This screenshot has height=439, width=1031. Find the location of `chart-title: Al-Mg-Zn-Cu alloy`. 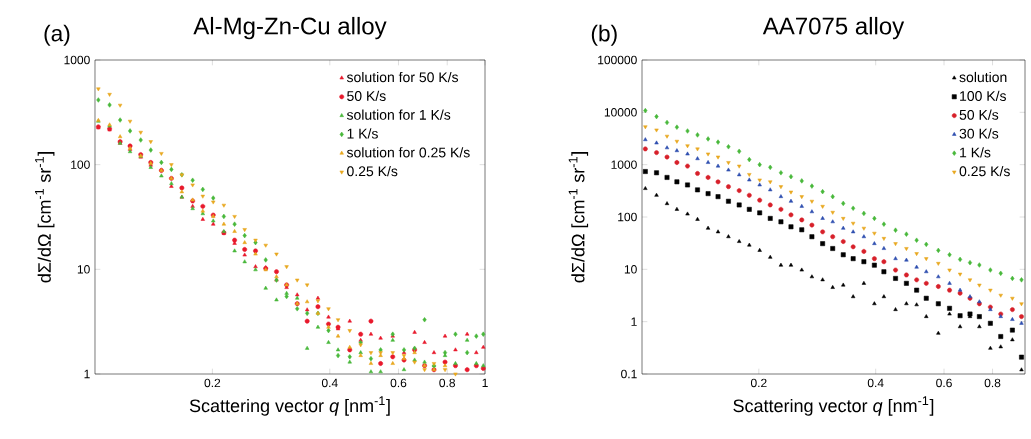

chart-title: Al-Mg-Zn-Cu alloy is located at coordinates (290, 28).